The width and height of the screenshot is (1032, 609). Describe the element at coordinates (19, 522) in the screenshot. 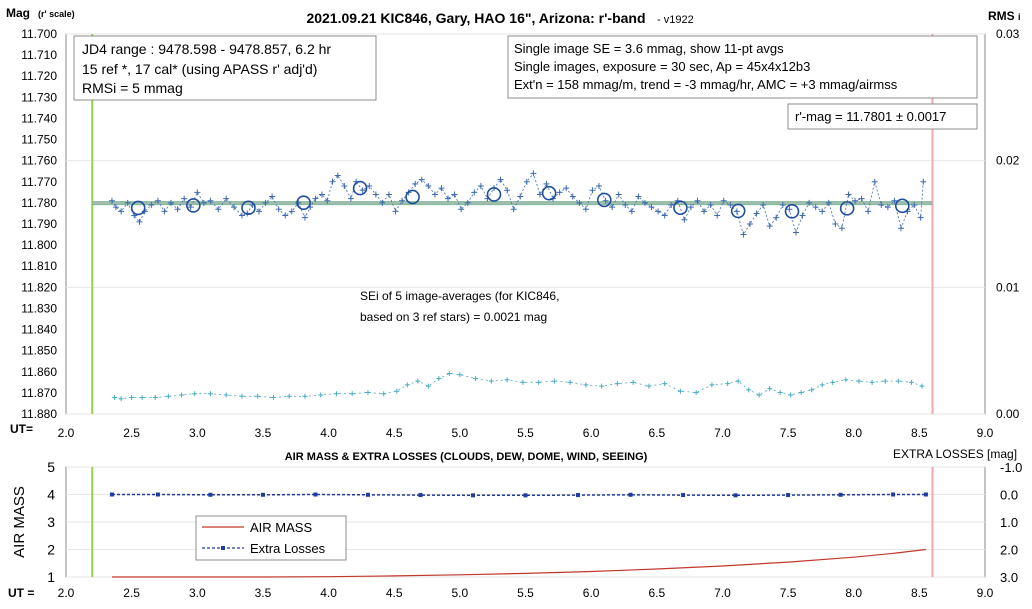

I see `bottom-y-label: AIR MASS` at that location.